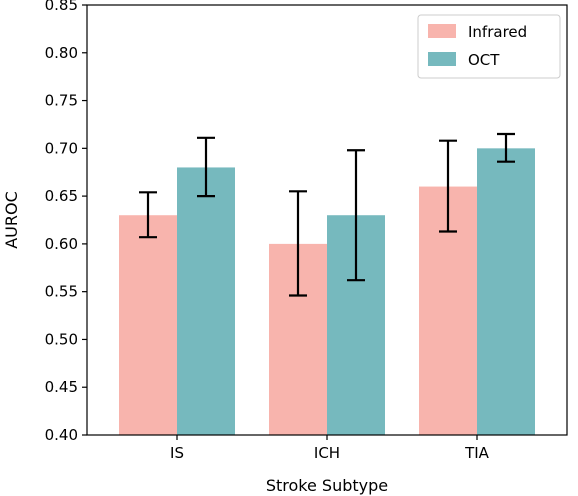  Describe the element at coordinates (61, 435) in the screenshot. I see `y-tick-label: 0.40` at that location.